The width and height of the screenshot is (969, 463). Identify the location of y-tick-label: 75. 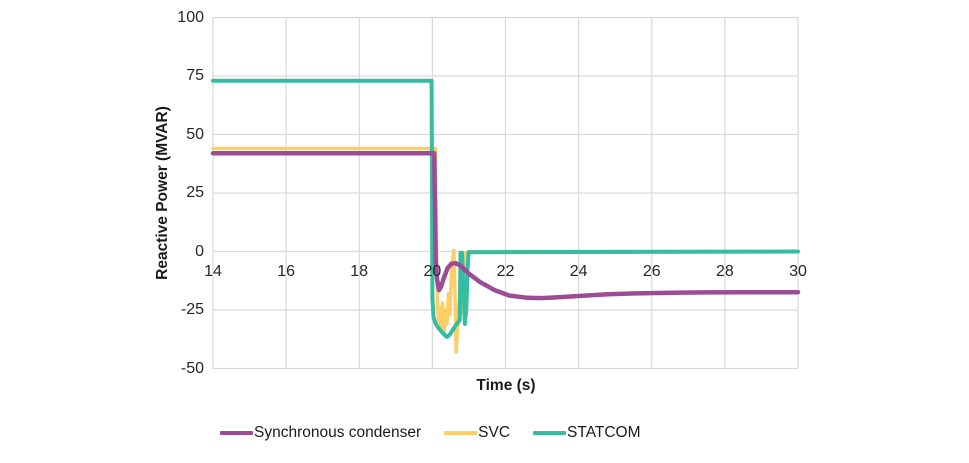
(195, 75).